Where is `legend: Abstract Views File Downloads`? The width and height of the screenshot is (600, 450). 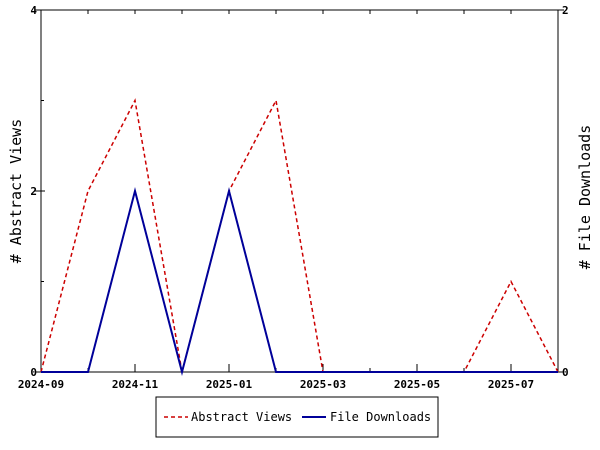
legend: Abstract Views File Downloads is located at coordinates (297, 417).